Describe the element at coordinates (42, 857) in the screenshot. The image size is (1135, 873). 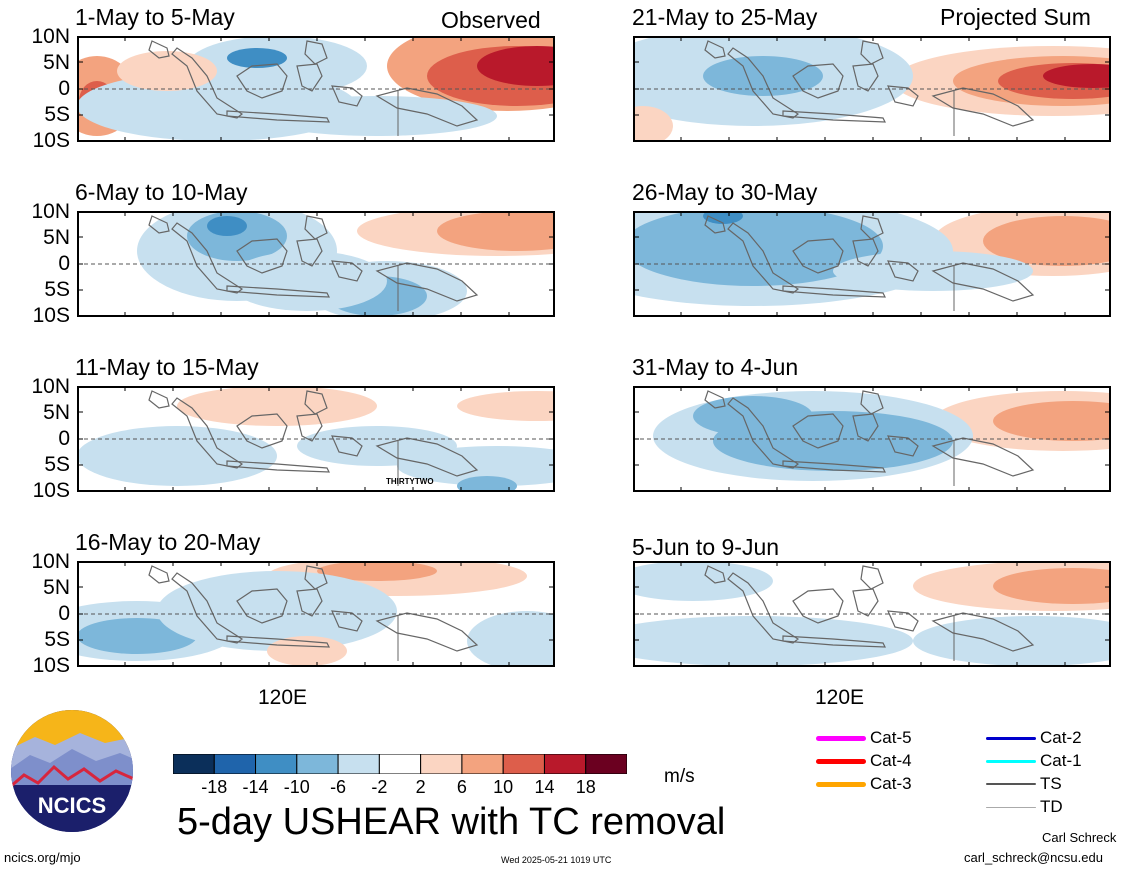
I see `footer-url: ncics.org/mjo` at that location.